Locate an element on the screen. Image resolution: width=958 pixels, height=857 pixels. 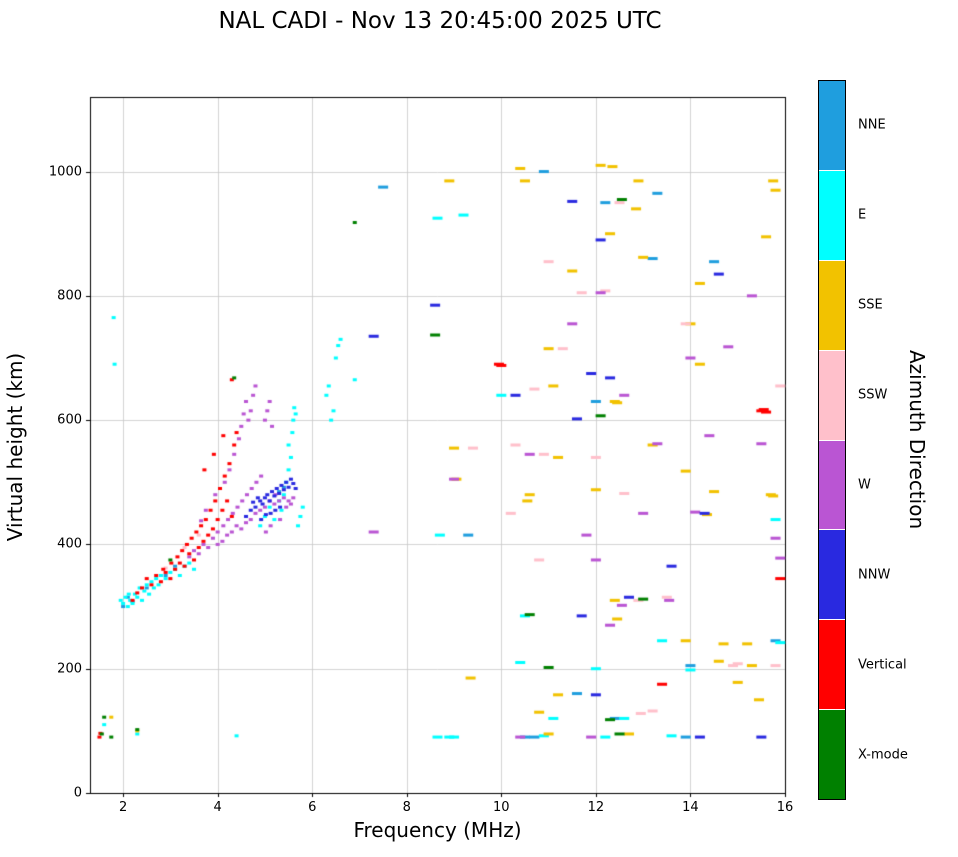
x-tick-label: 4 is located at coordinates (217, 807).